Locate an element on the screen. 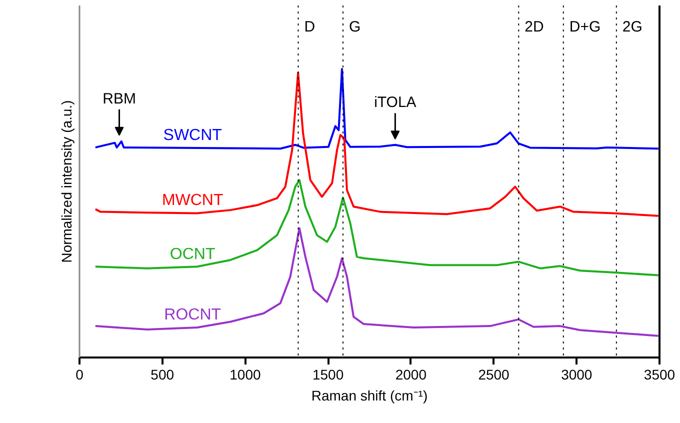  series-label: OCNT is located at coordinates (193, 254).